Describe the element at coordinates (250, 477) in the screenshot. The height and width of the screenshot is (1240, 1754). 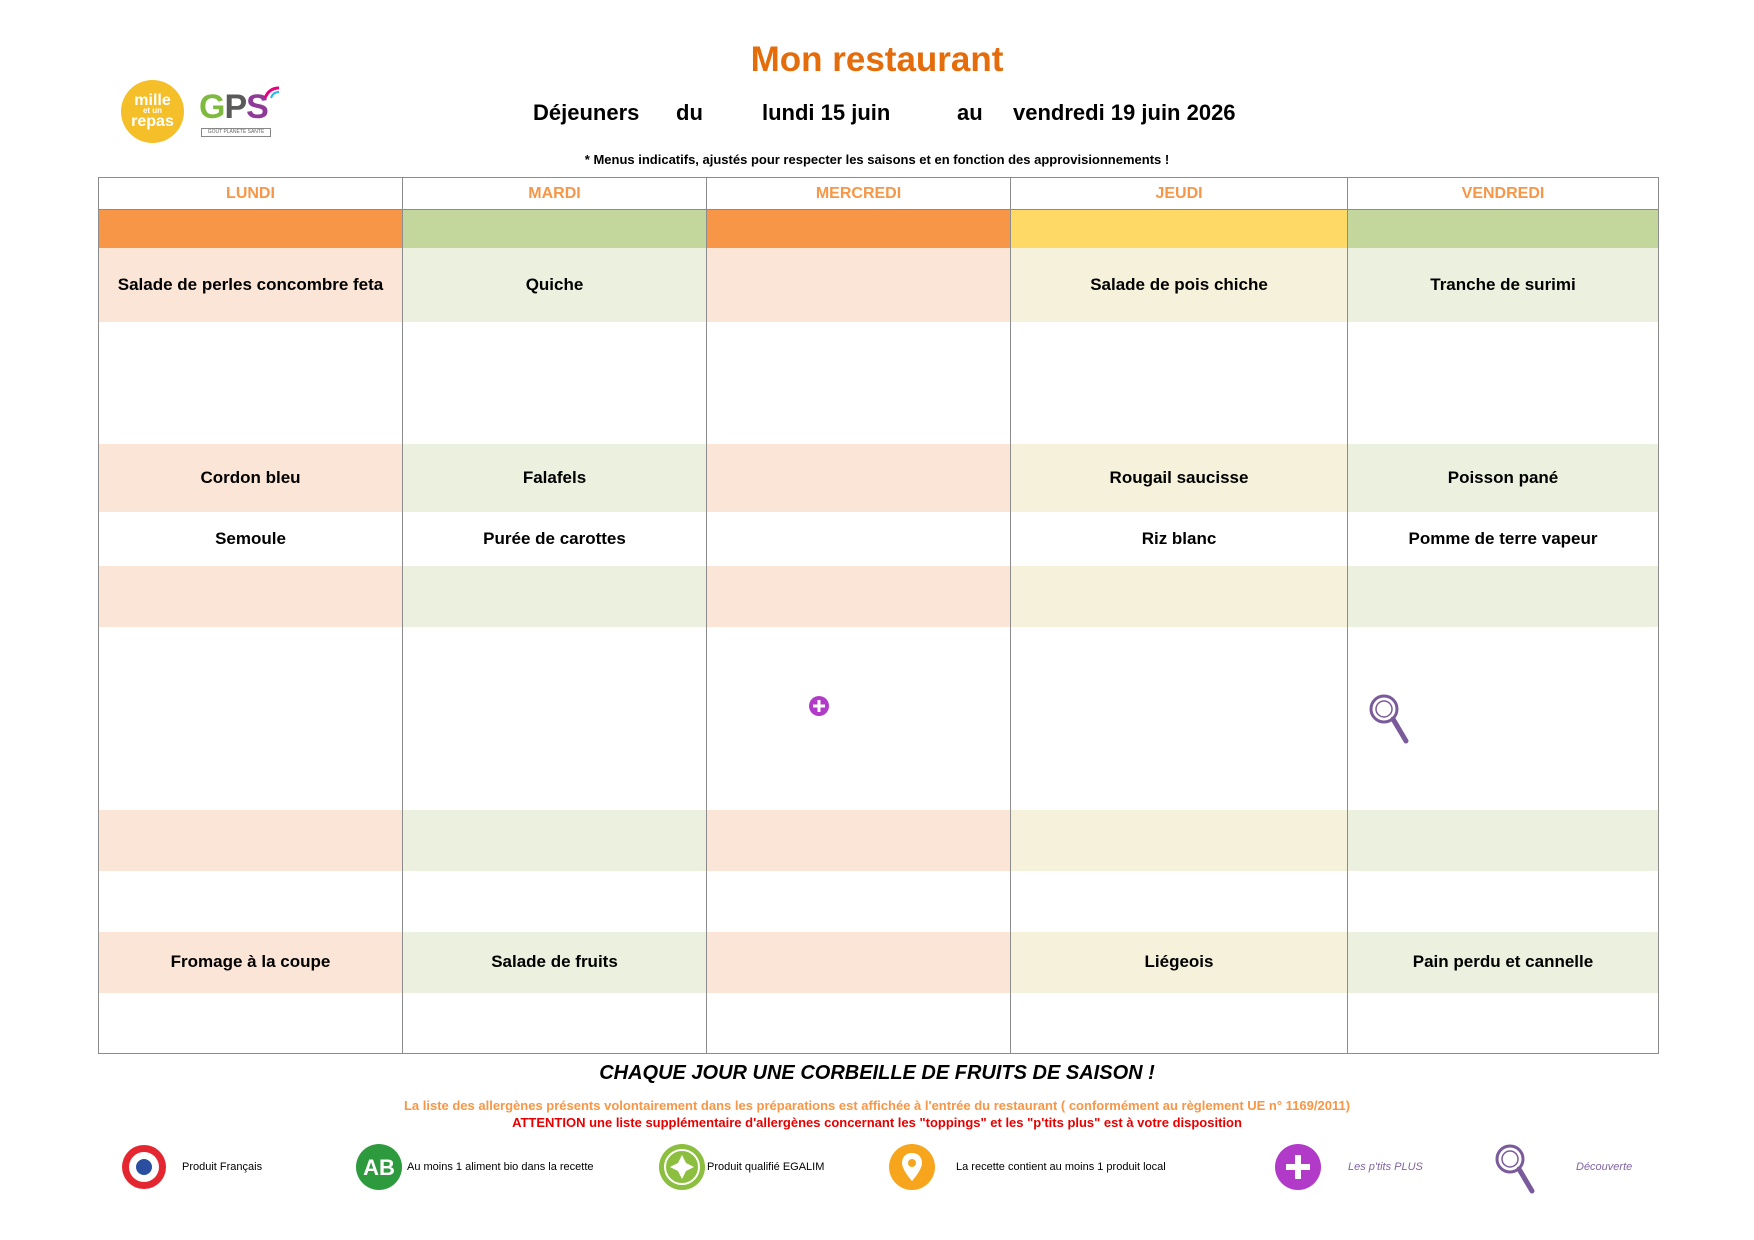
I see `main-dish-monday: Cordon bleu` at that location.